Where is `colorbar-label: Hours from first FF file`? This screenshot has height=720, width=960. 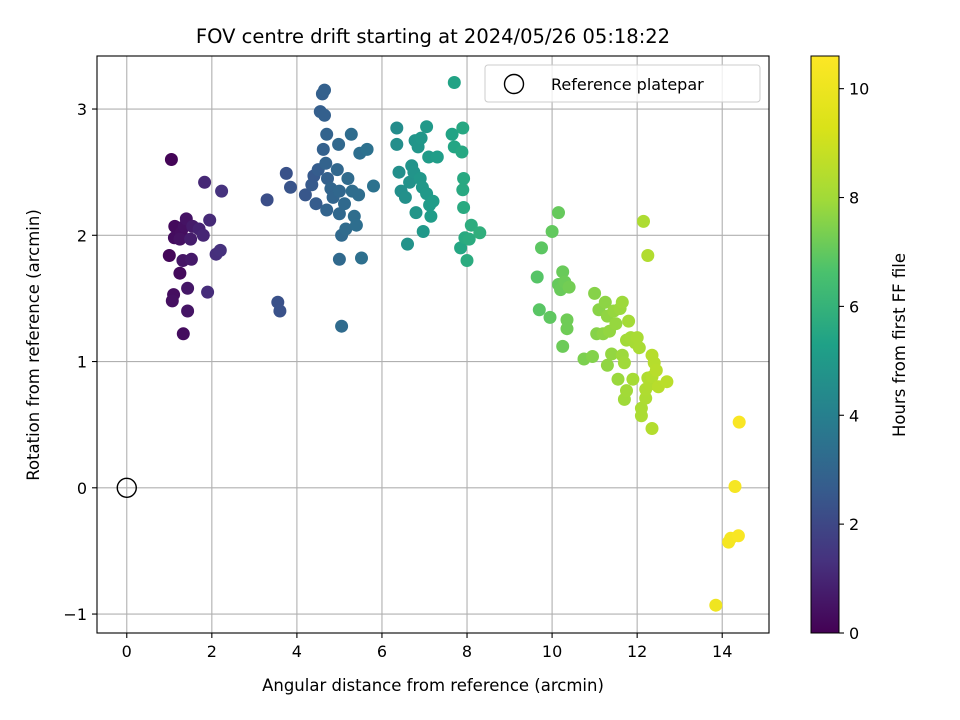 colorbar-label: Hours from first FF file is located at coordinates (899, 345).